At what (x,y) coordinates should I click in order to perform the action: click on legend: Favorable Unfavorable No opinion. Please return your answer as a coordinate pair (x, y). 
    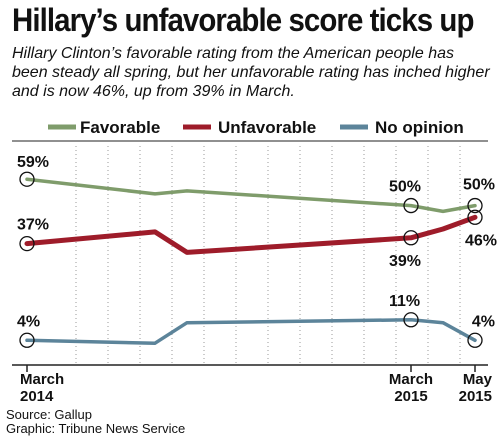
    Looking at the image, I should click on (256, 127).